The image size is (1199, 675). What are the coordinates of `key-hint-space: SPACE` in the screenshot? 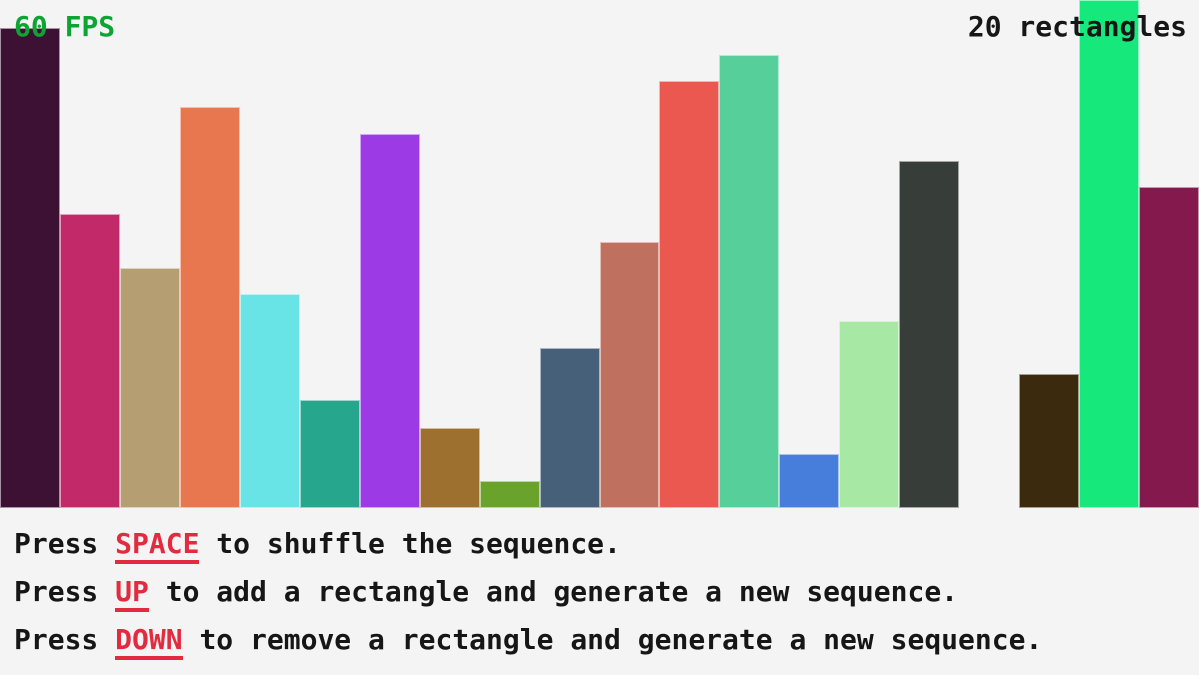 It's located at (157, 546).